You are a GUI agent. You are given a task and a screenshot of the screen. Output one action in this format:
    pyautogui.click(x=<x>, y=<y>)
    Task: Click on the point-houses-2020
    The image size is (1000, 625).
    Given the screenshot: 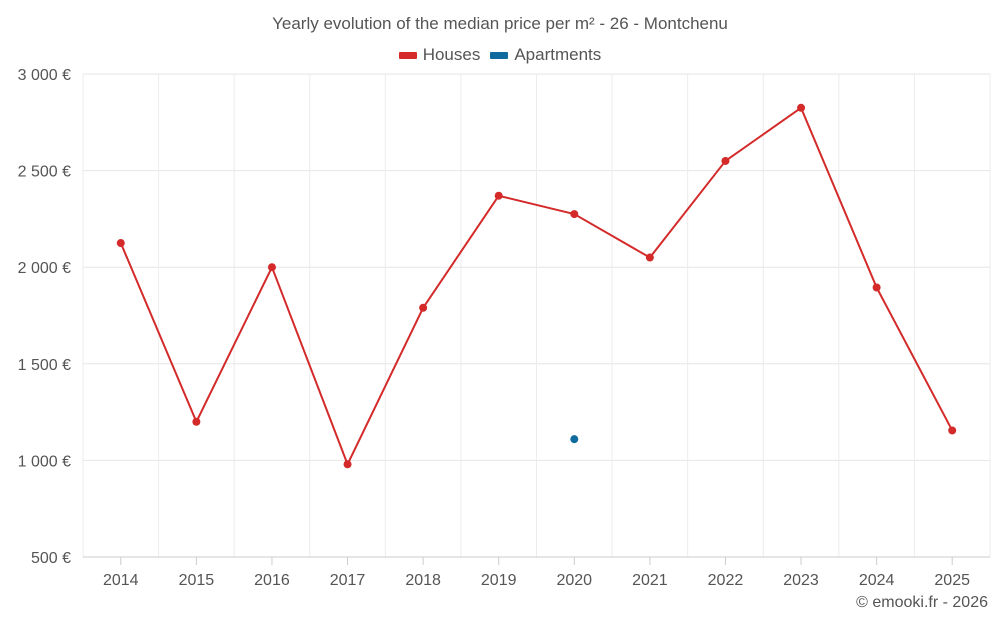 What is the action you would take?
    pyautogui.click(x=574, y=214)
    